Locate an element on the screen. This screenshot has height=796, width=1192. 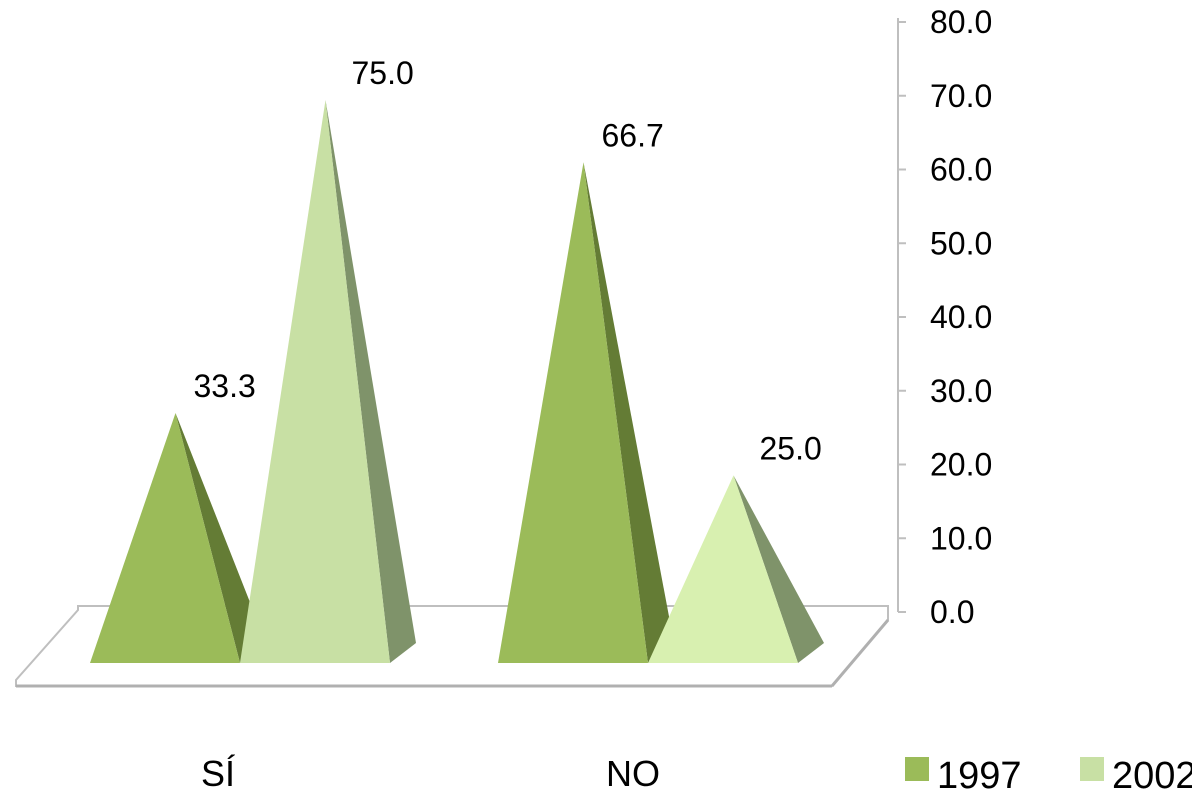
category-label-1: NO is located at coordinates (633, 773).